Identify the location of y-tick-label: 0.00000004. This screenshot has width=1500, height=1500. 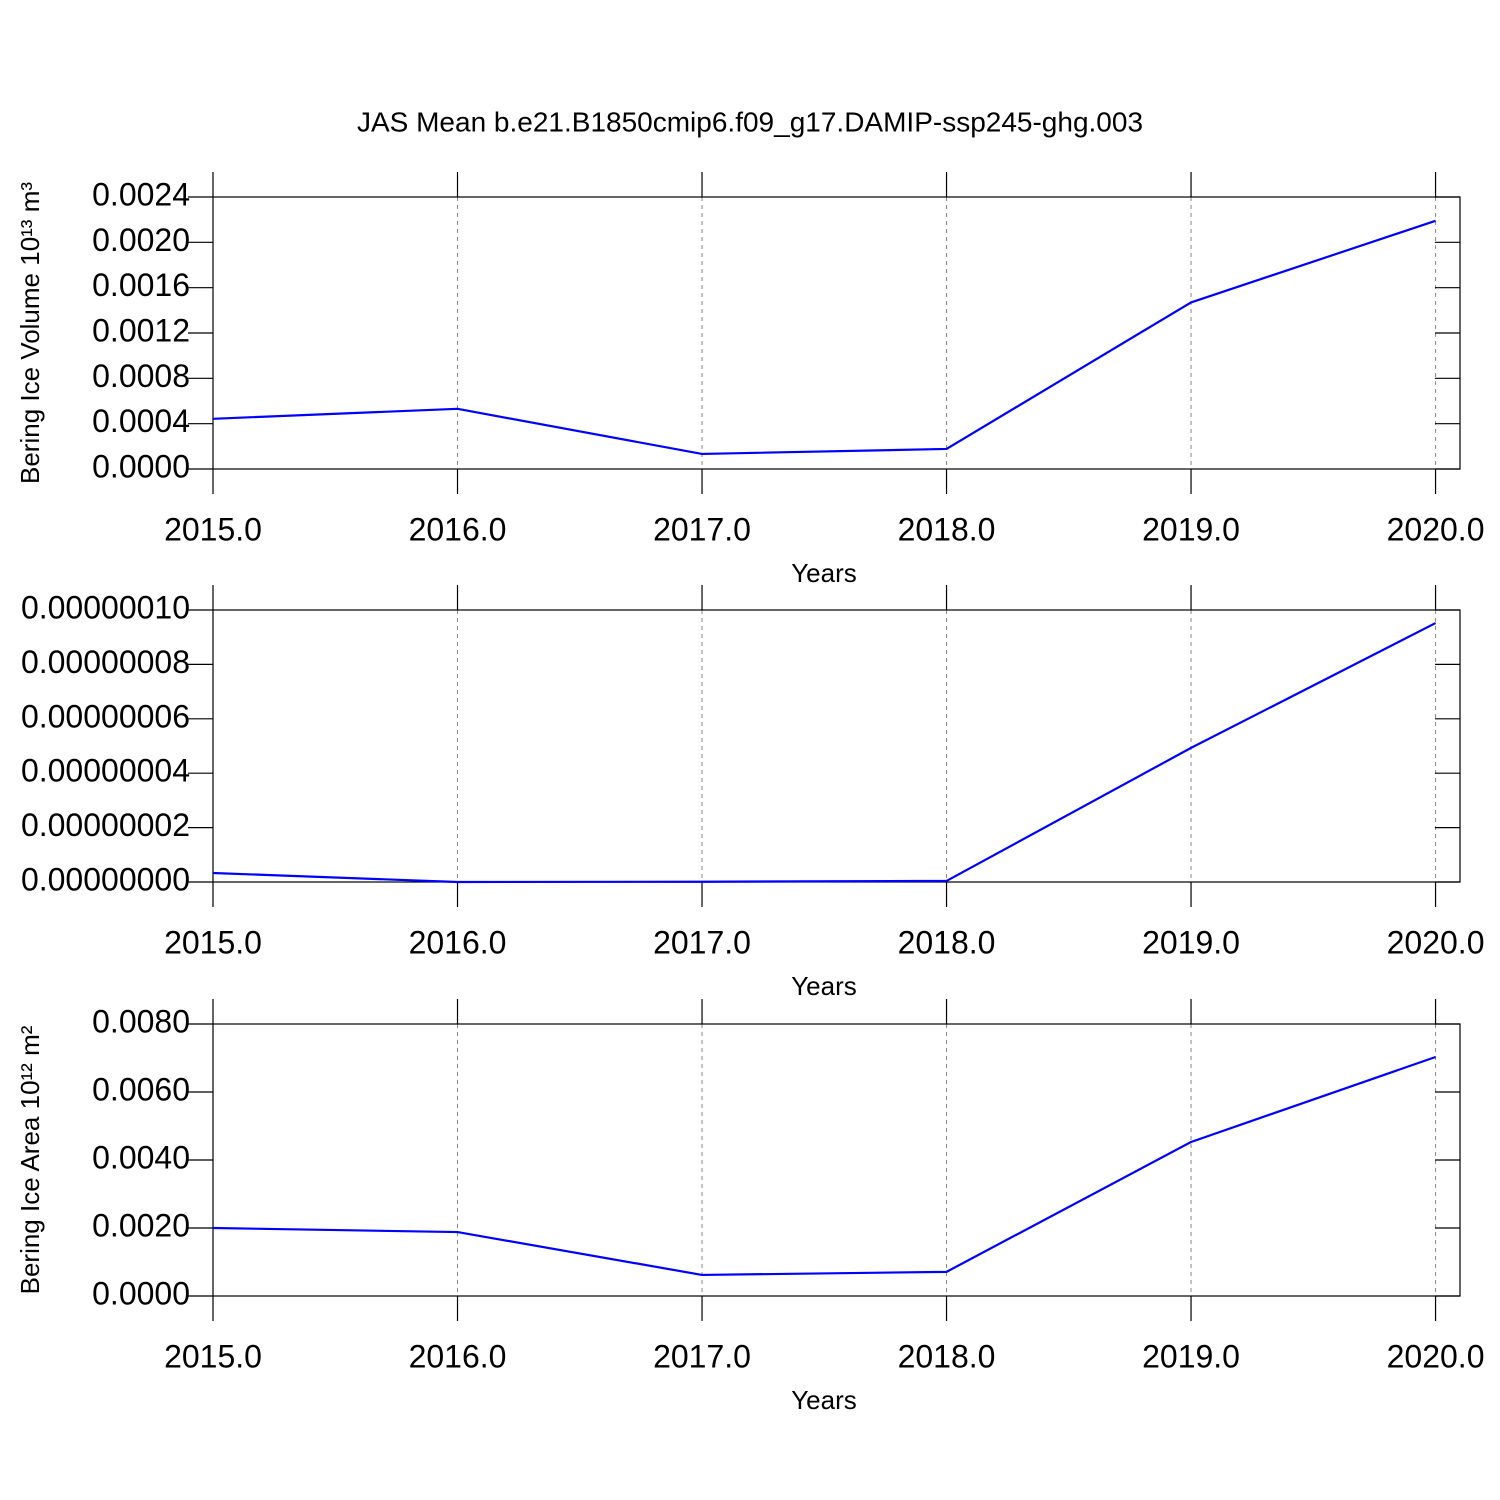
(105, 771).